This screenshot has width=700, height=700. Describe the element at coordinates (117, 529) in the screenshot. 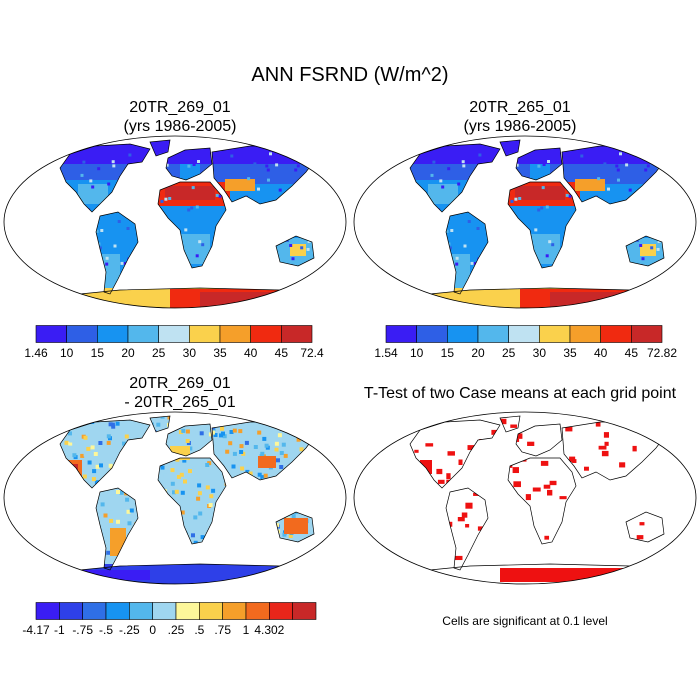

I see `coastline-south-america` at that location.